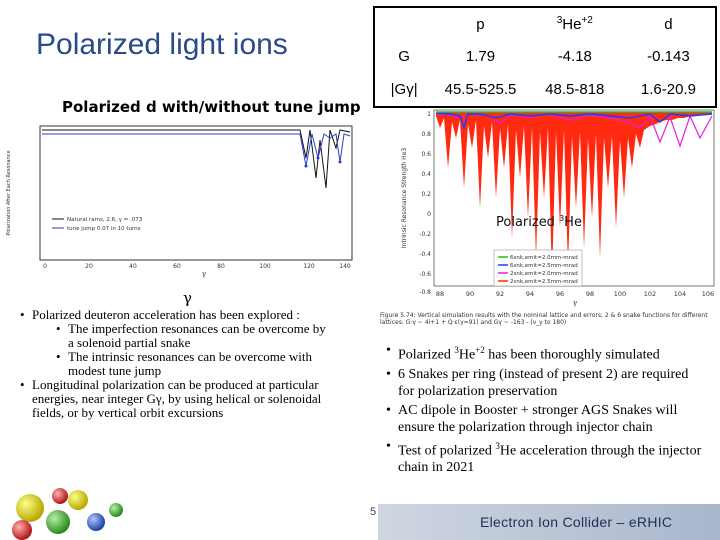  What do you see at coordinates (404, 198) in the screenshot?
I see `right-plot-ylabel: Intrinsic Resonance Strength He3` at bounding box center [404, 198].